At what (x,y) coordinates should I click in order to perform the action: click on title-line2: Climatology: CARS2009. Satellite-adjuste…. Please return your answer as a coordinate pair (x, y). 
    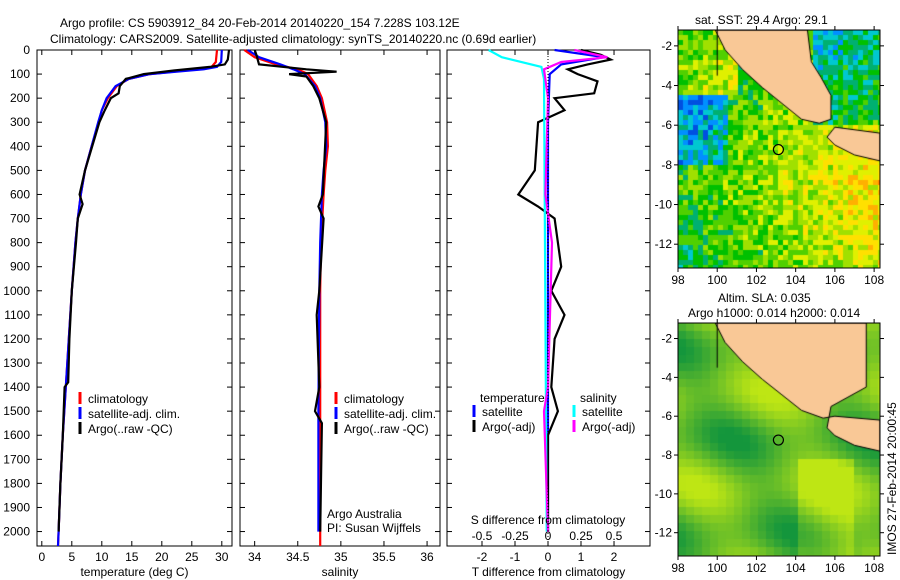
    Looking at the image, I should click on (293, 39).